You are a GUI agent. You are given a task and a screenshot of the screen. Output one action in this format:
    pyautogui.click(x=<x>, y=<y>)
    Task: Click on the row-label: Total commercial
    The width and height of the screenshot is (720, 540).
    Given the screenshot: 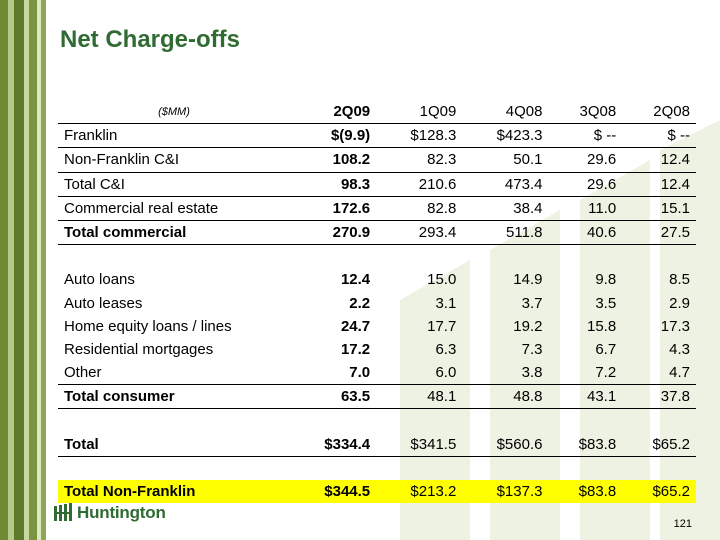 What is the action you would take?
    pyautogui.click(x=174, y=233)
    